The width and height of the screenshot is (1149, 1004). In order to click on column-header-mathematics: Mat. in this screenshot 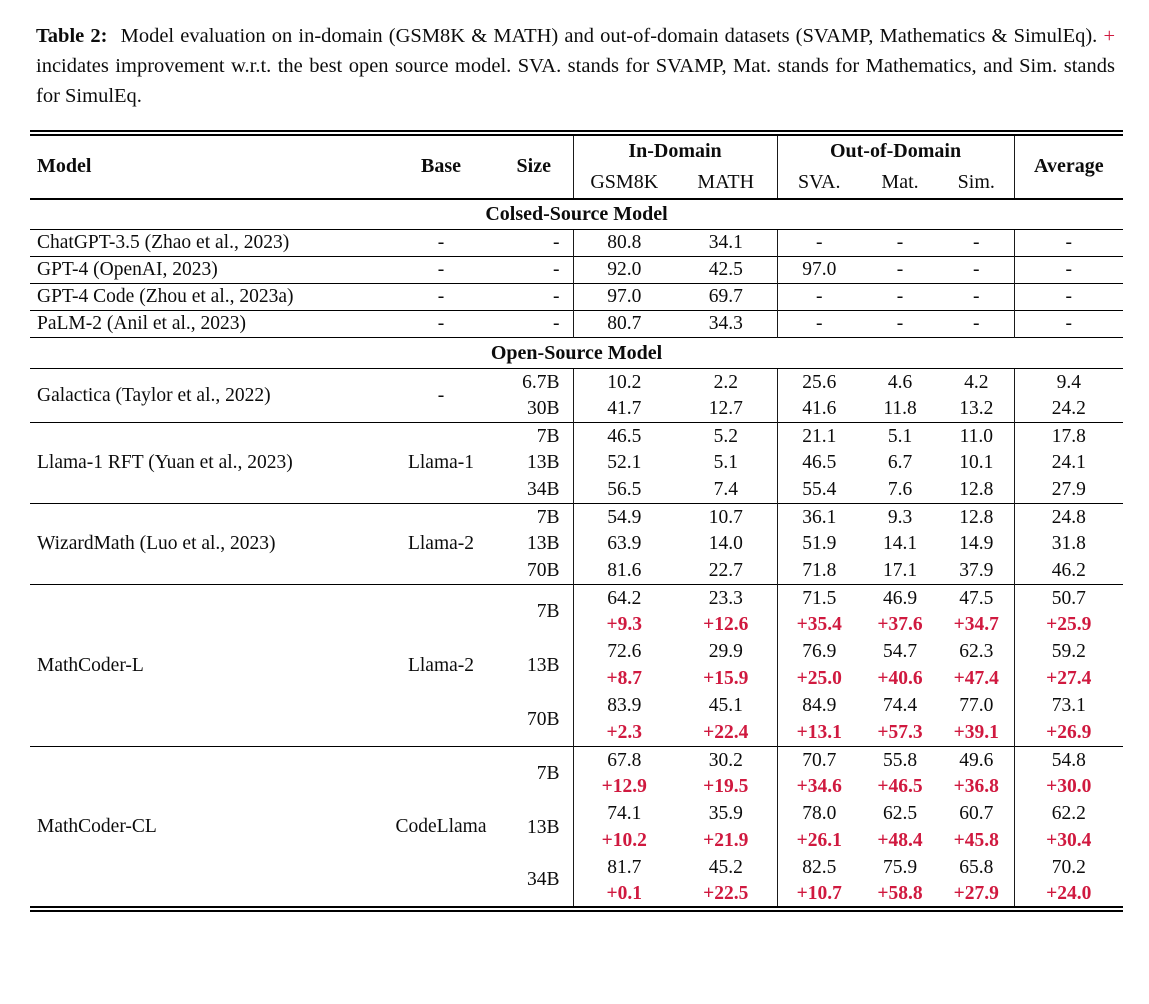, I will do `click(900, 182)`.